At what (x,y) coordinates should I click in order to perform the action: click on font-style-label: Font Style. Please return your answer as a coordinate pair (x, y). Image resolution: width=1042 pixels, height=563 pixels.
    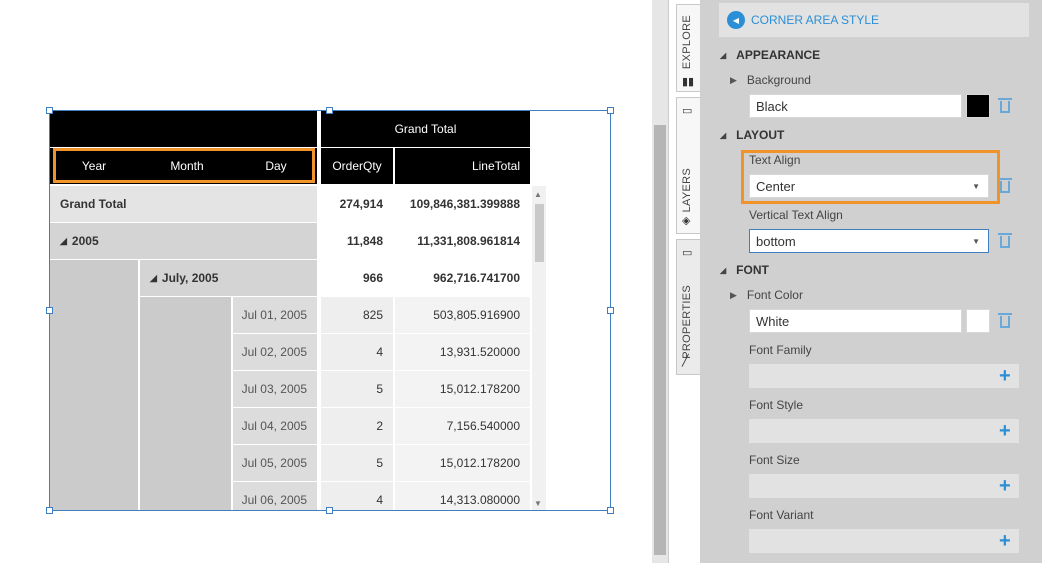
    Looking at the image, I should click on (776, 405).